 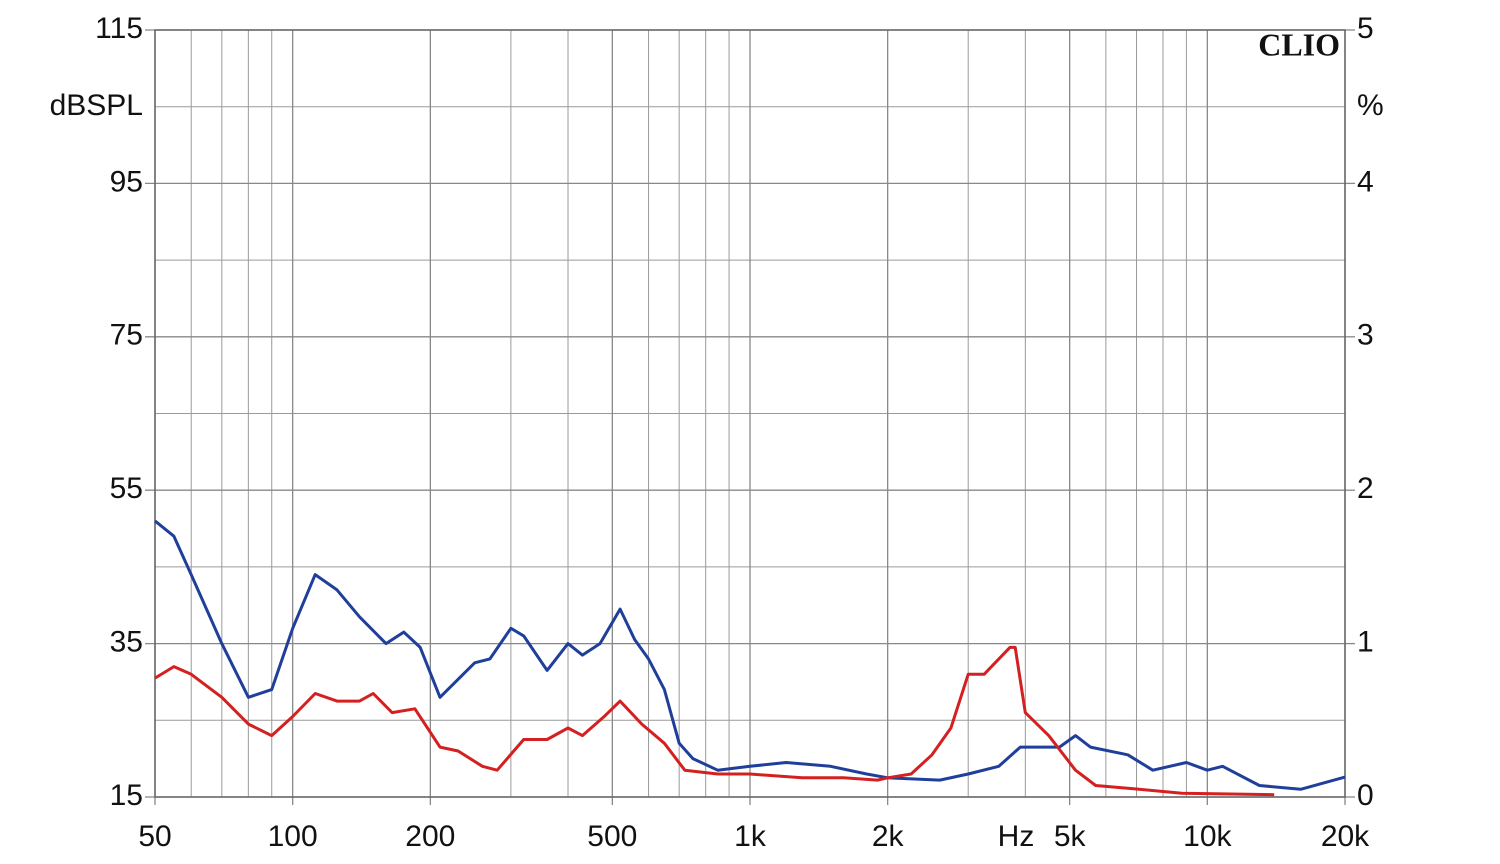 I want to click on x-tick-label: 200, so click(x=430, y=836).